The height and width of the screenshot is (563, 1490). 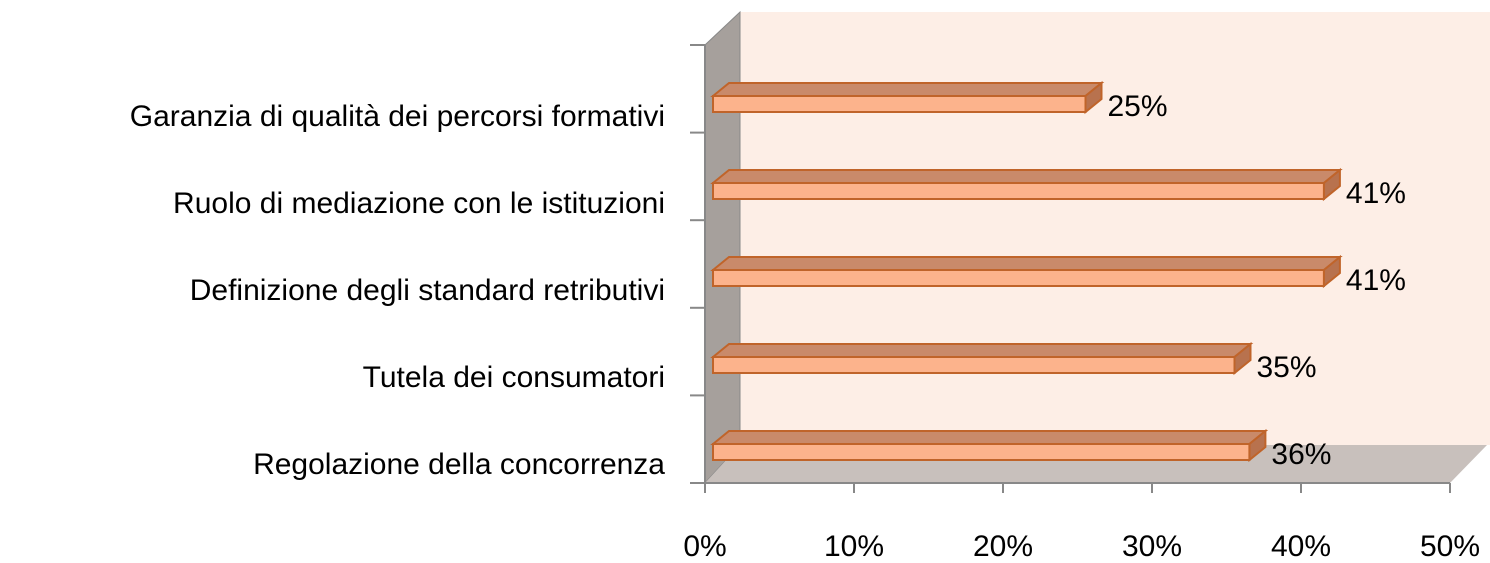 I want to click on x-tick-label: 30%, so click(x=1152, y=546).